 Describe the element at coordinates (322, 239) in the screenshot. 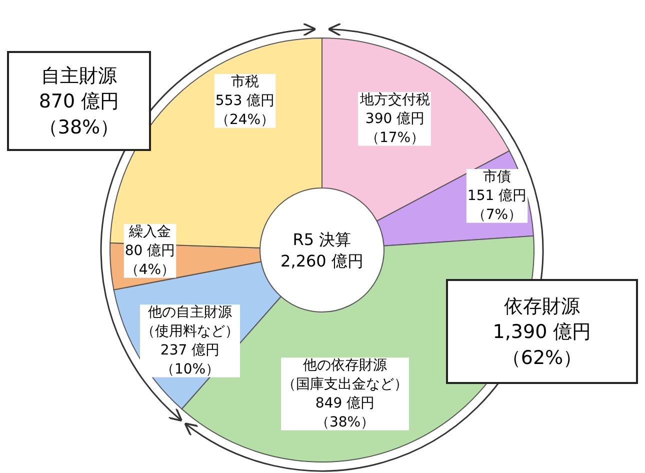

I see `text: R5 決算` at that location.